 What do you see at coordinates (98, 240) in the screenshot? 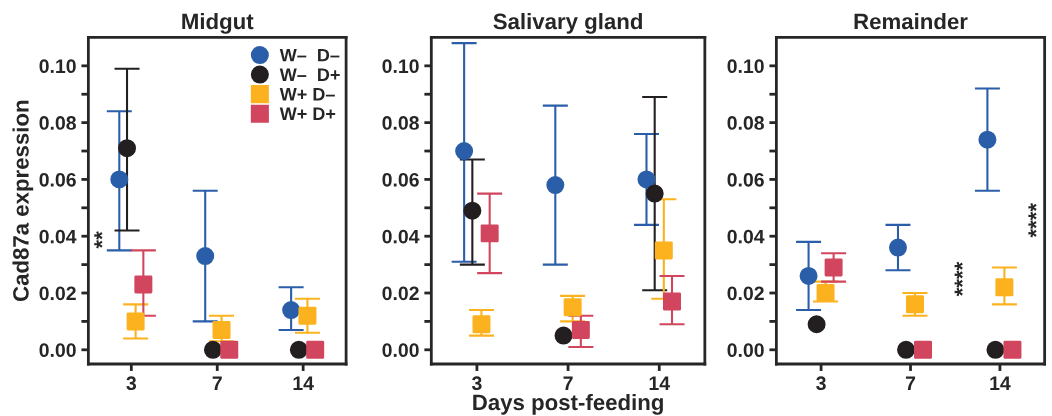
I see `annotation: **` at bounding box center [98, 240].